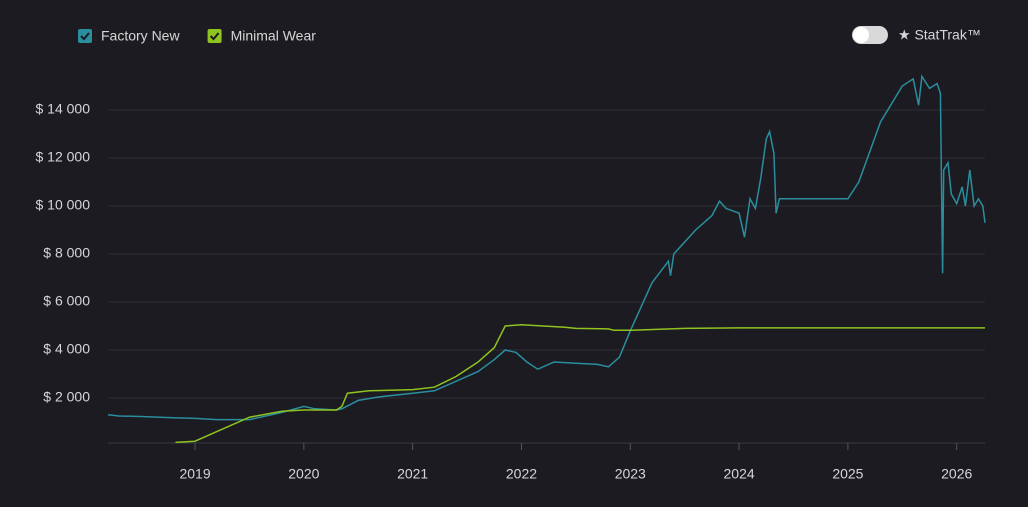 The image size is (1028, 507). Describe the element at coordinates (847, 474) in the screenshot. I see `x-tick-label: 2025` at that location.